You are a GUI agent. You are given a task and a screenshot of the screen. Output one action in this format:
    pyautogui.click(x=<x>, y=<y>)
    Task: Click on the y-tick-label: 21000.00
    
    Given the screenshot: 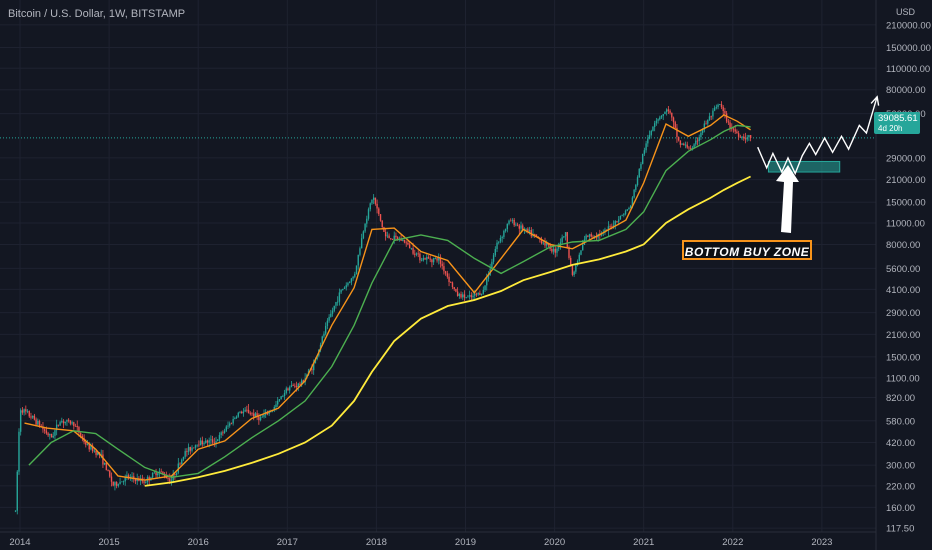 What is the action you would take?
    pyautogui.click(x=906, y=180)
    